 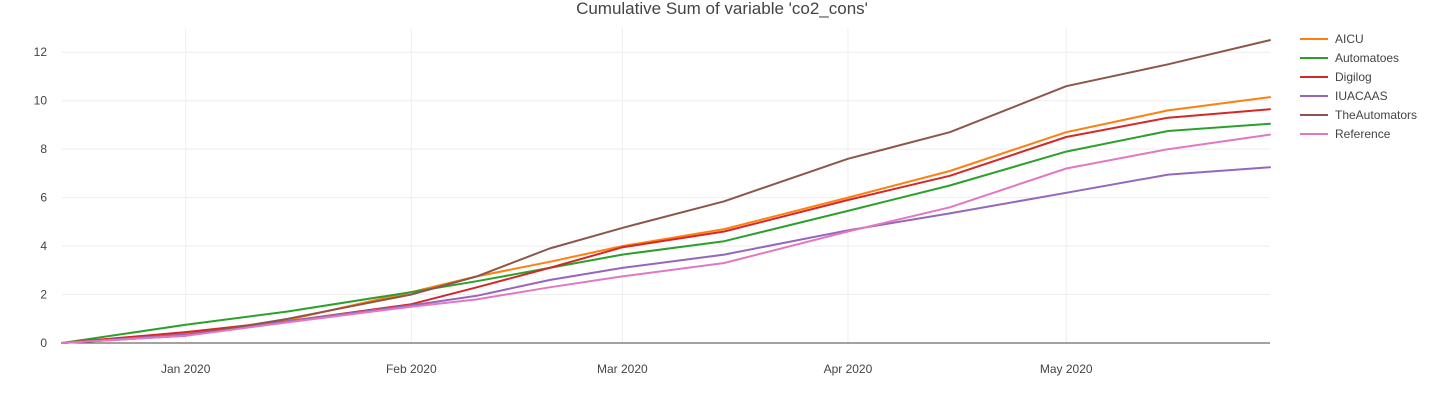 I want to click on x-tick-label: Jan 2020, so click(x=186, y=369).